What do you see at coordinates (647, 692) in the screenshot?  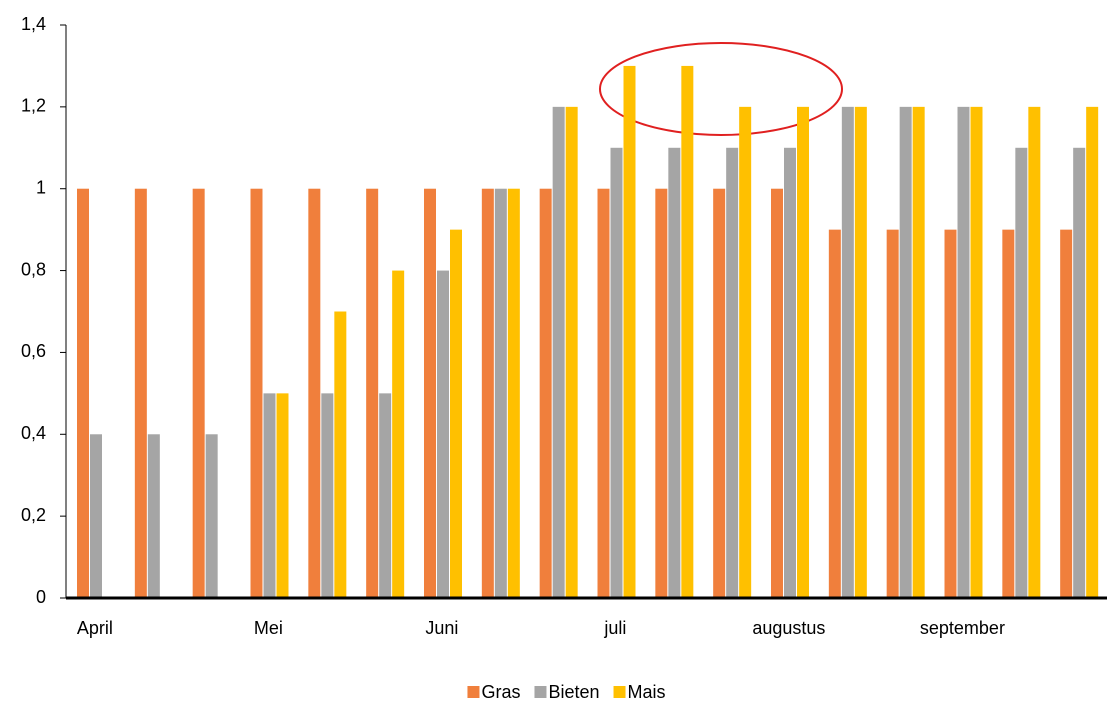 I see `legend-label: Mais` at bounding box center [647, 692].